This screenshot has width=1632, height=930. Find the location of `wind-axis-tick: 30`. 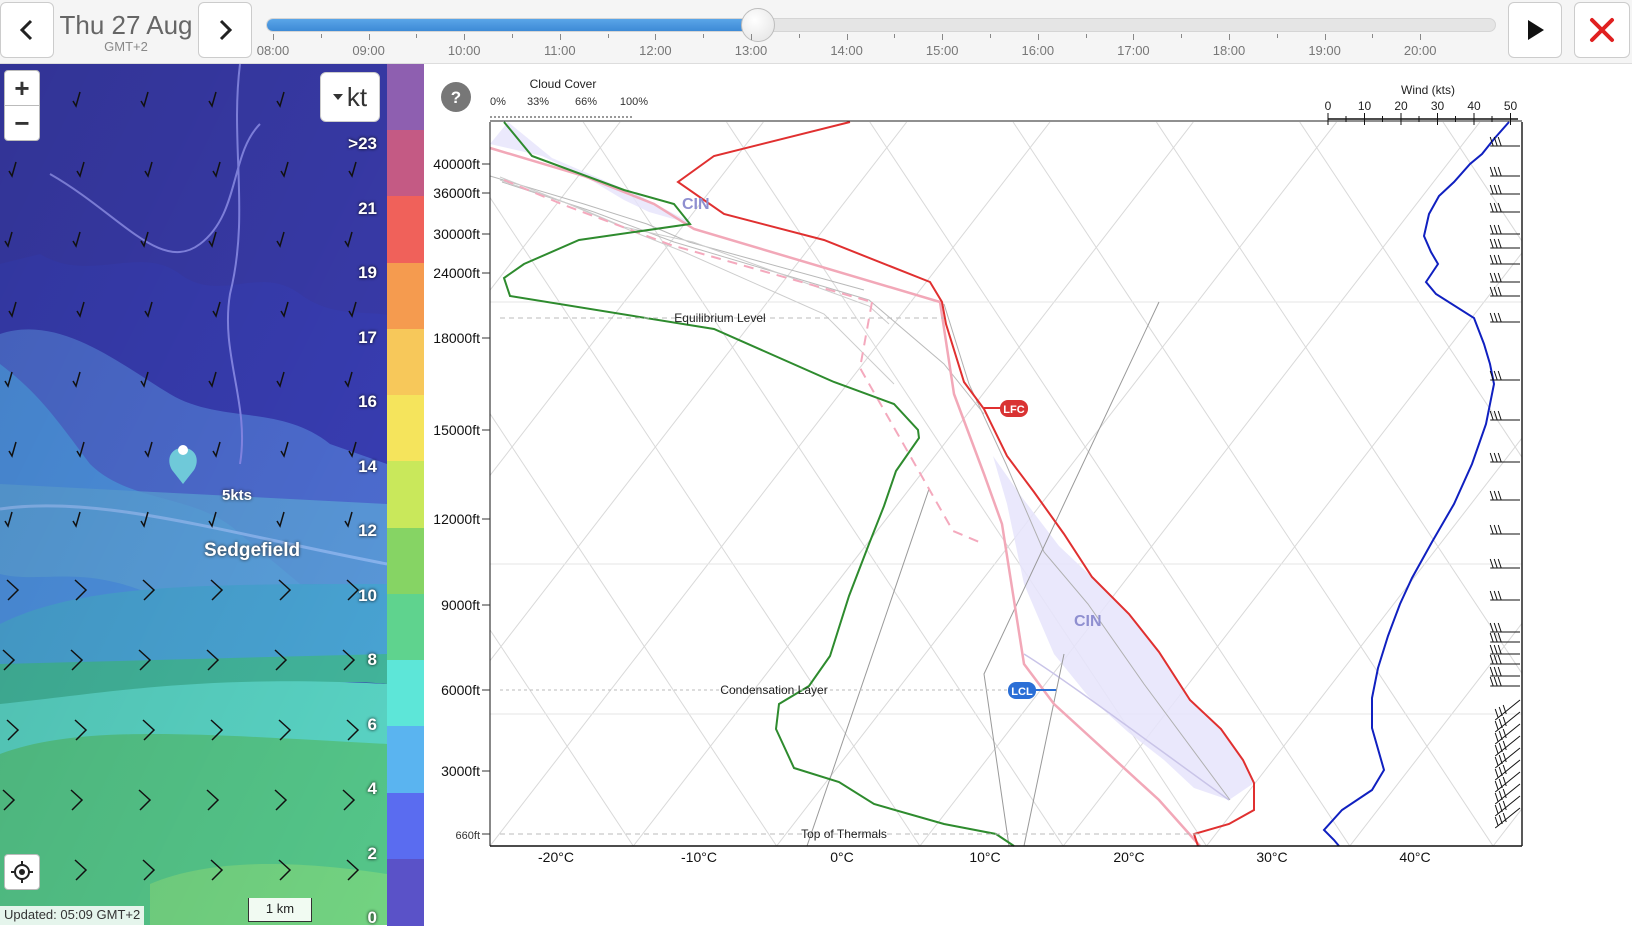

wind-axis-tick: 30 is located at coordinates (1438, 106).